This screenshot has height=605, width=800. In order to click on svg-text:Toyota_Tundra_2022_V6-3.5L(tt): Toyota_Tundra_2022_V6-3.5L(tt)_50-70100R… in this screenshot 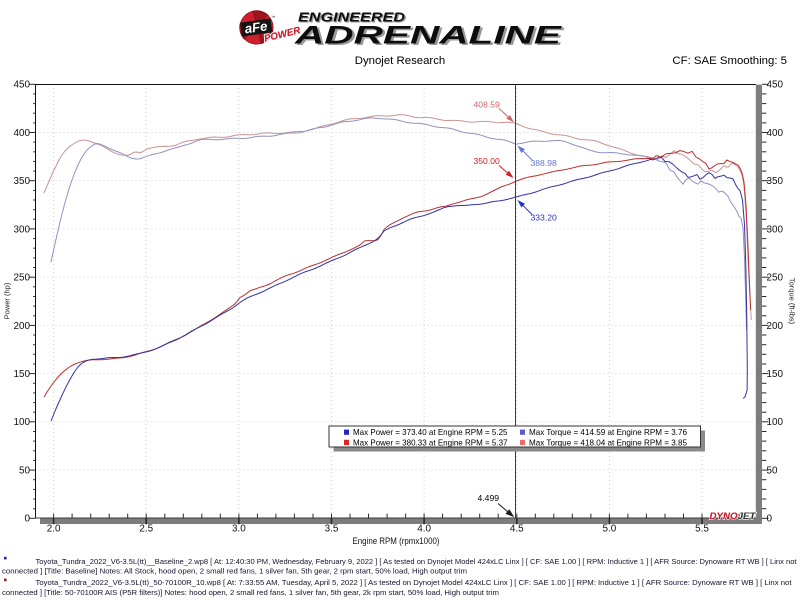, I will do `click(414, 582)`.